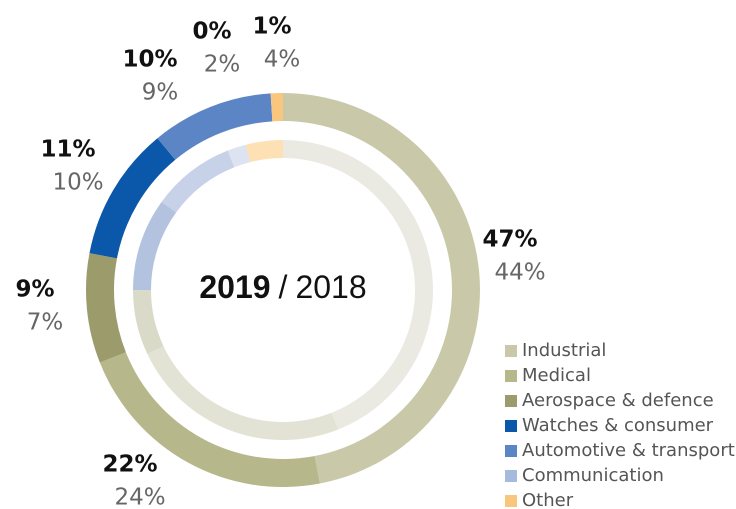  I want to click on legend-label: Automotive & transport, so click(628, 450).